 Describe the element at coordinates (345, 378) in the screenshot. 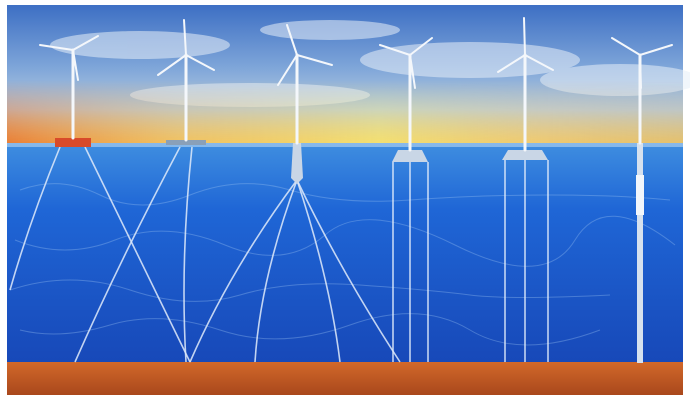

I see `seabed` at that location.